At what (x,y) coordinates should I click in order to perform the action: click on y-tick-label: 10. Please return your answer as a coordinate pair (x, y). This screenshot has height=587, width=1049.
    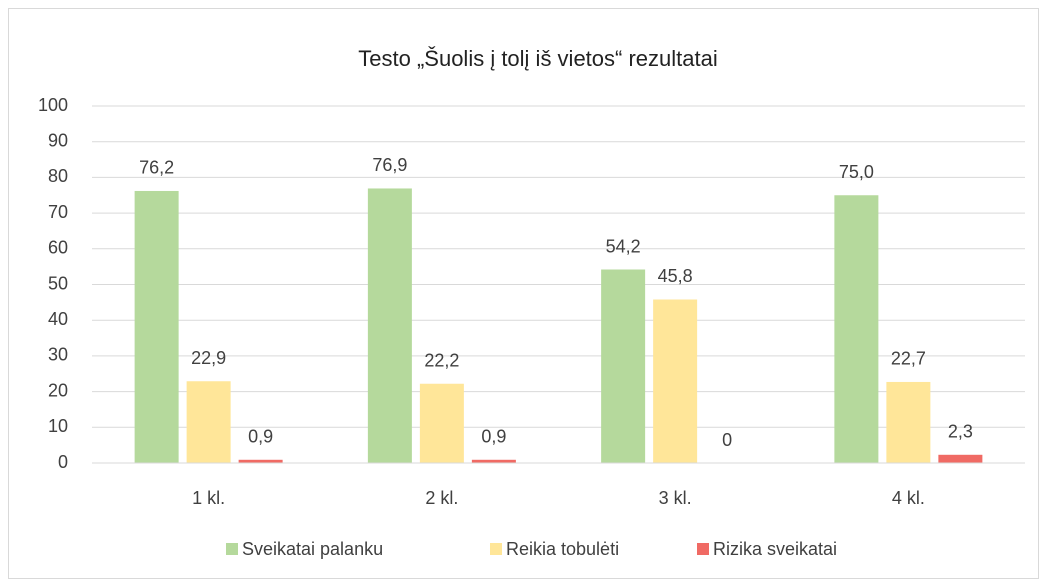
    Looking at the image, I should click on (58, 426).